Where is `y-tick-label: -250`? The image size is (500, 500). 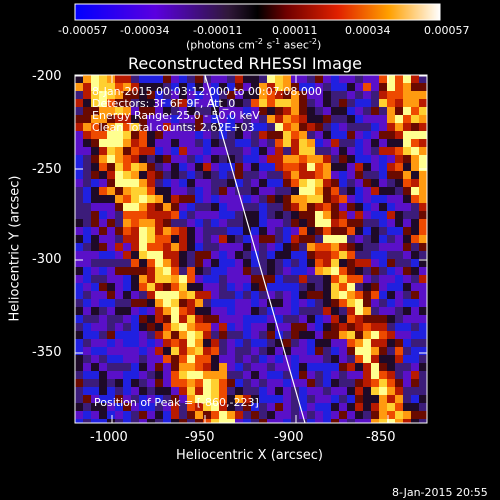 y-tick-label: -250 is located at coordinates (47, 169).